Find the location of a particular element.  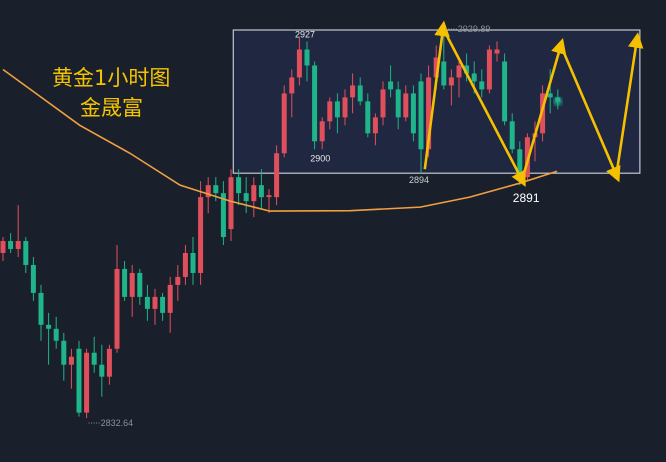

live-price-dot is located at coordinates (557, 101).